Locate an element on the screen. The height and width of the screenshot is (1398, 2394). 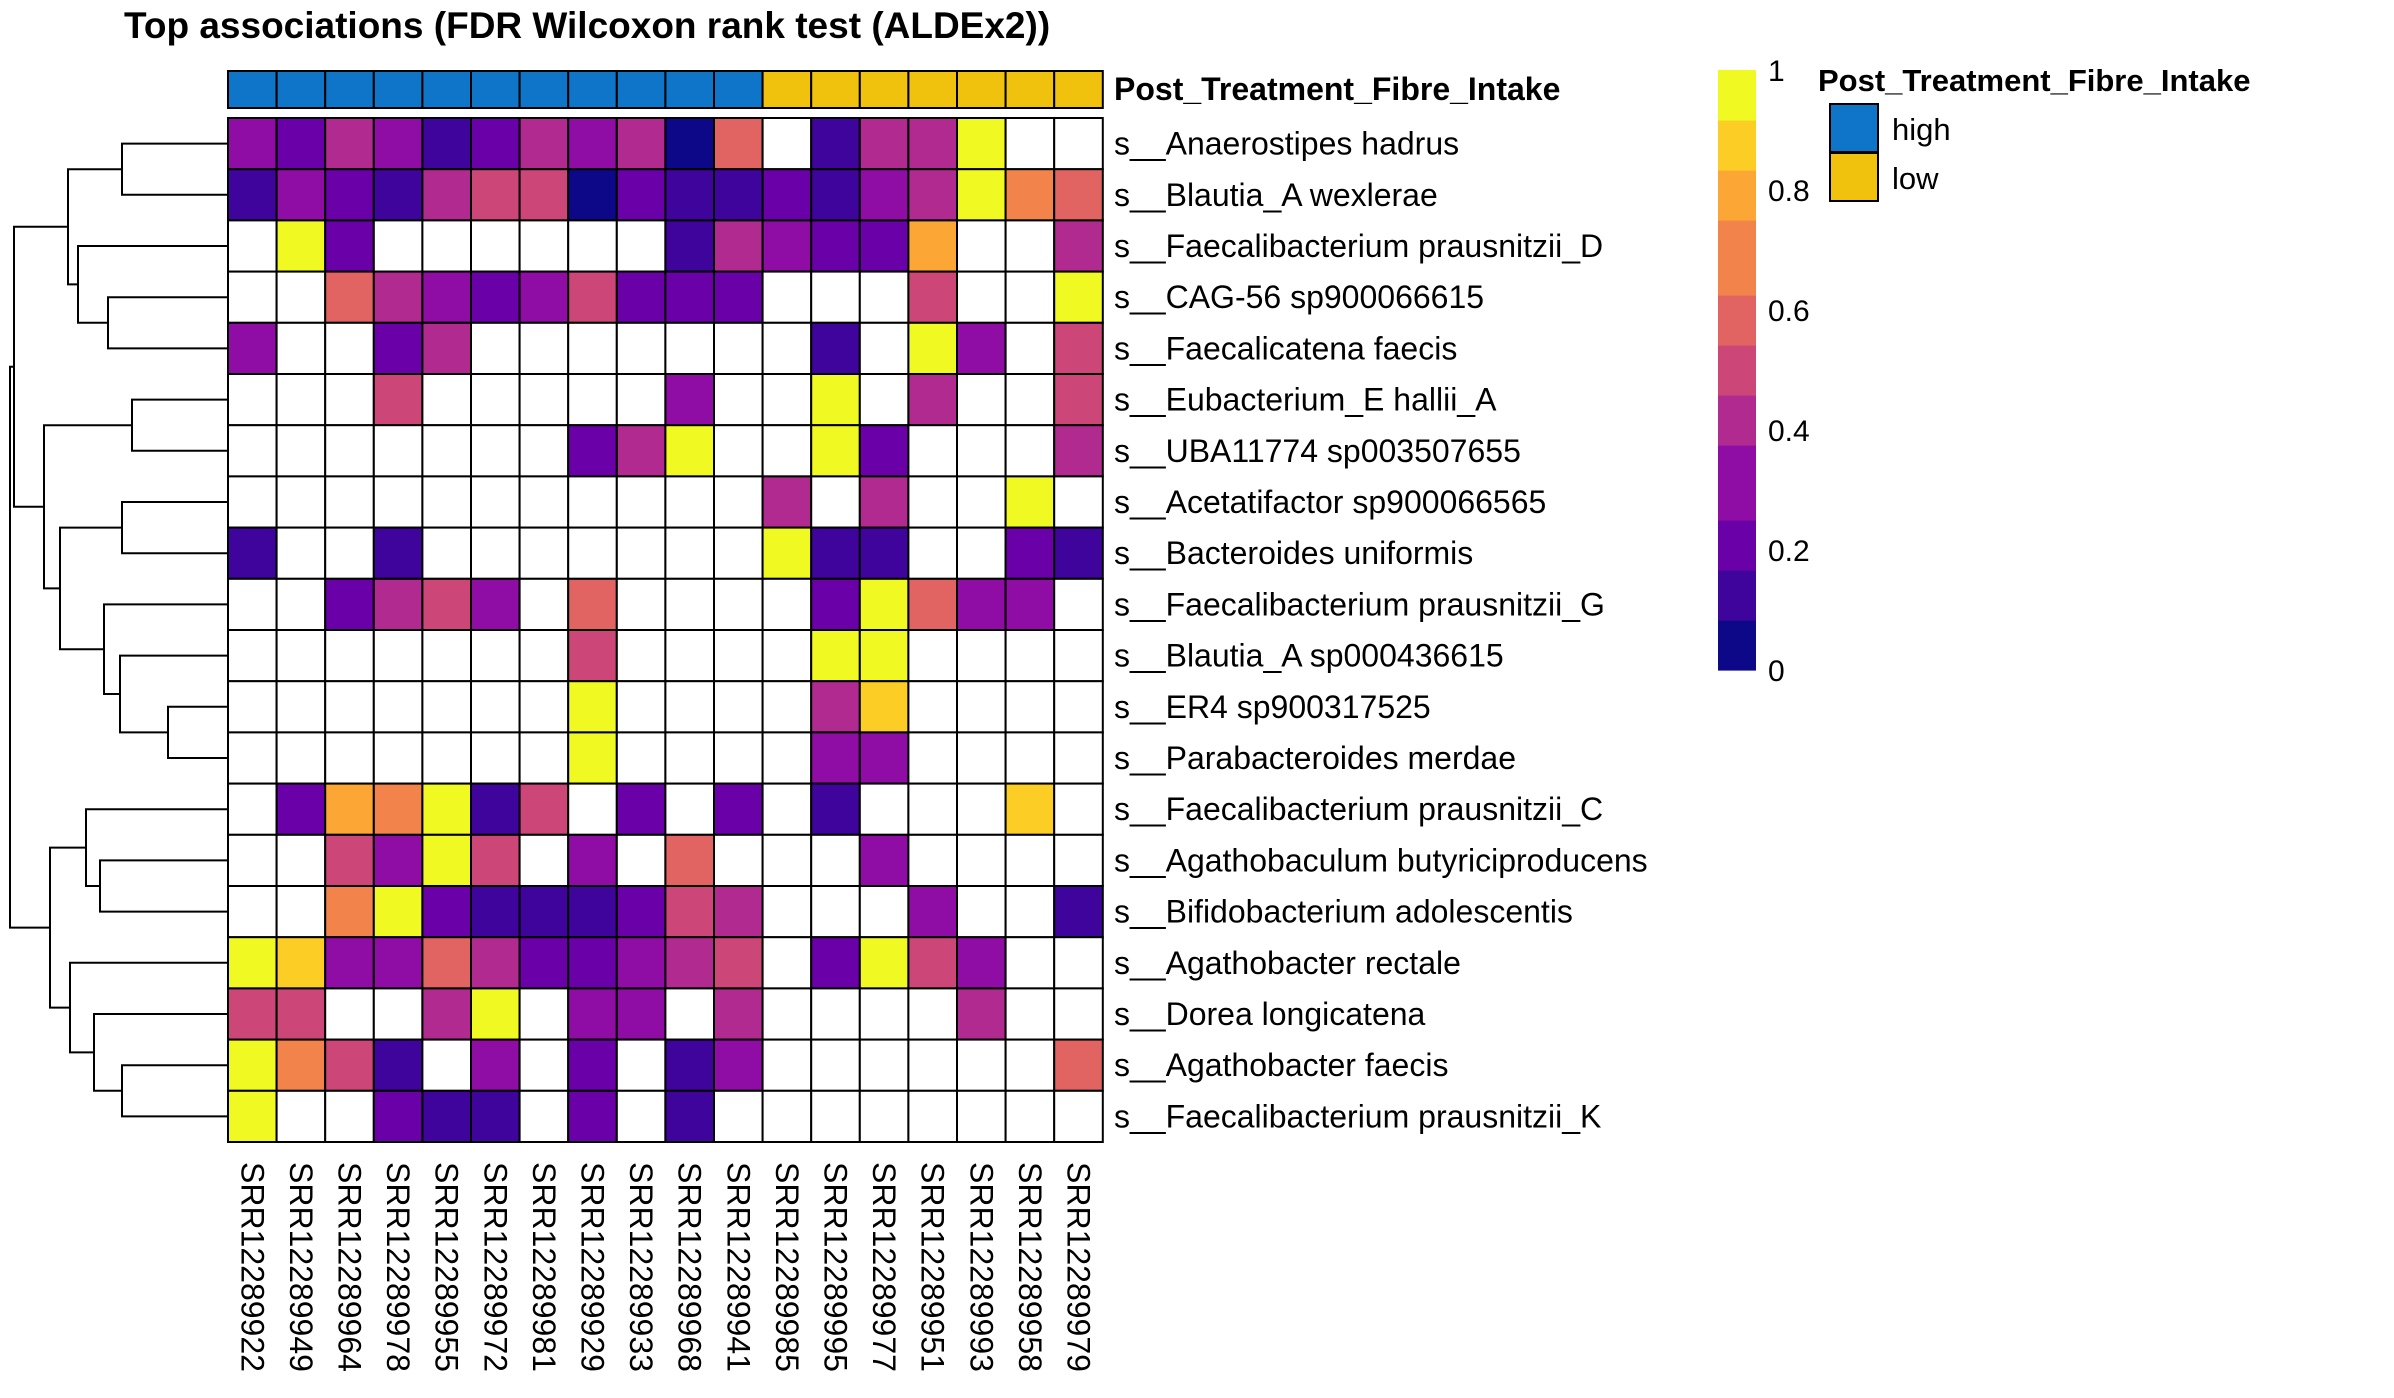
row-label: s__Bacteroides uniformis is located at coordinates (1293, 553).